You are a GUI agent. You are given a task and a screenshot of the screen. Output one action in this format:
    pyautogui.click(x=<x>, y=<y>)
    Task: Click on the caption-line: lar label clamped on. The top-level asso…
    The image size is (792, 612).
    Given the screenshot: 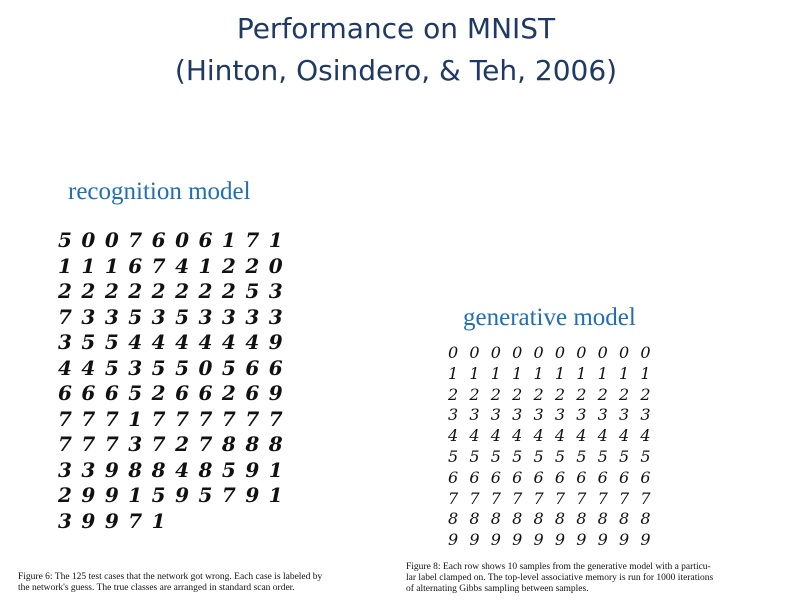 What is the action you would take?
    pyautogui.click(x=560, y=578)
    